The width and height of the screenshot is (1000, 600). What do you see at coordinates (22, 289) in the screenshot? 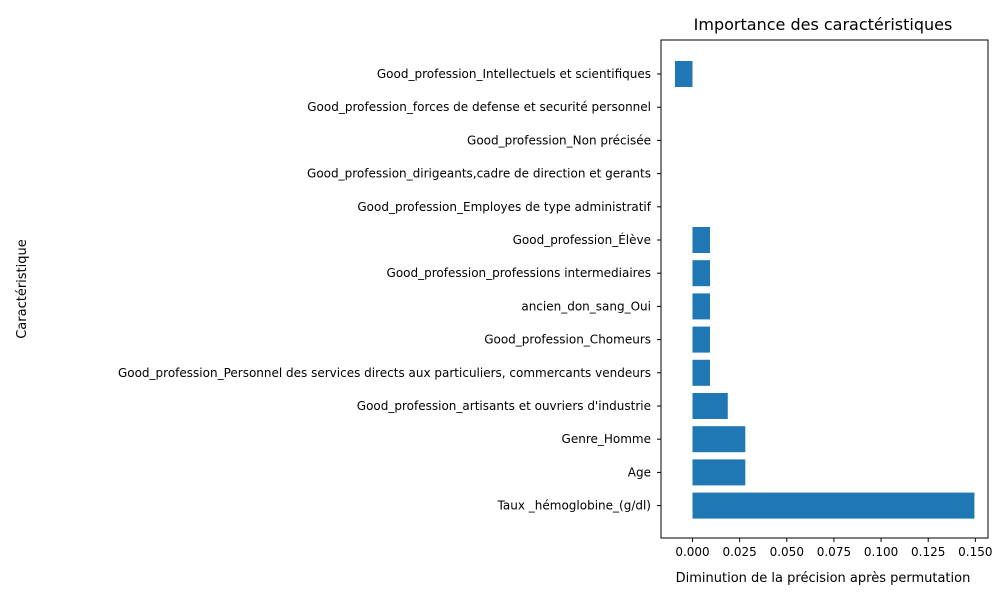
I see `y-axis-title: Caractéristique` at bounding box center [22, 289].